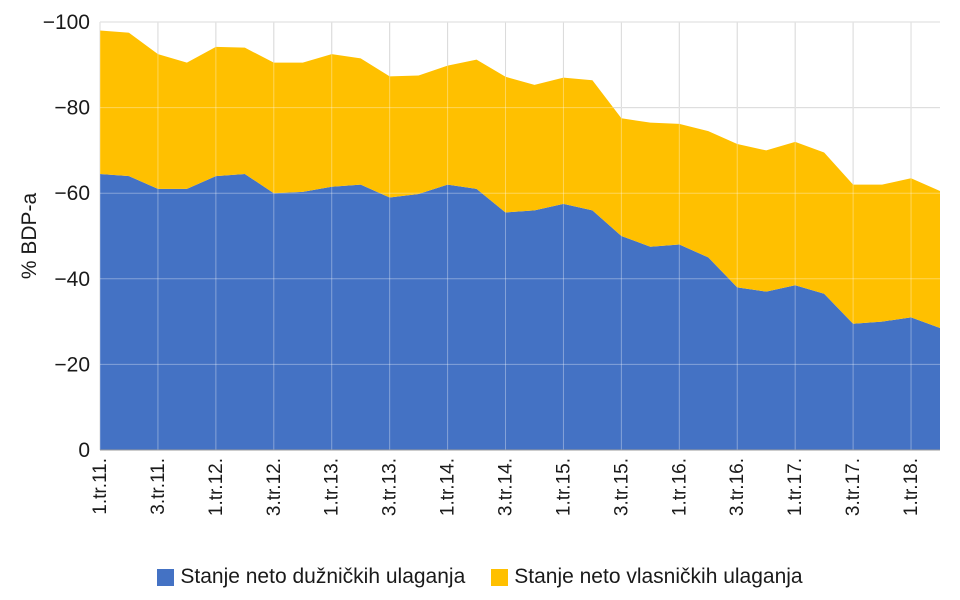  Describe the element at coordinates (29, 236) in the screenshot. I see `y-axis-label: % BDP-a` at that location.